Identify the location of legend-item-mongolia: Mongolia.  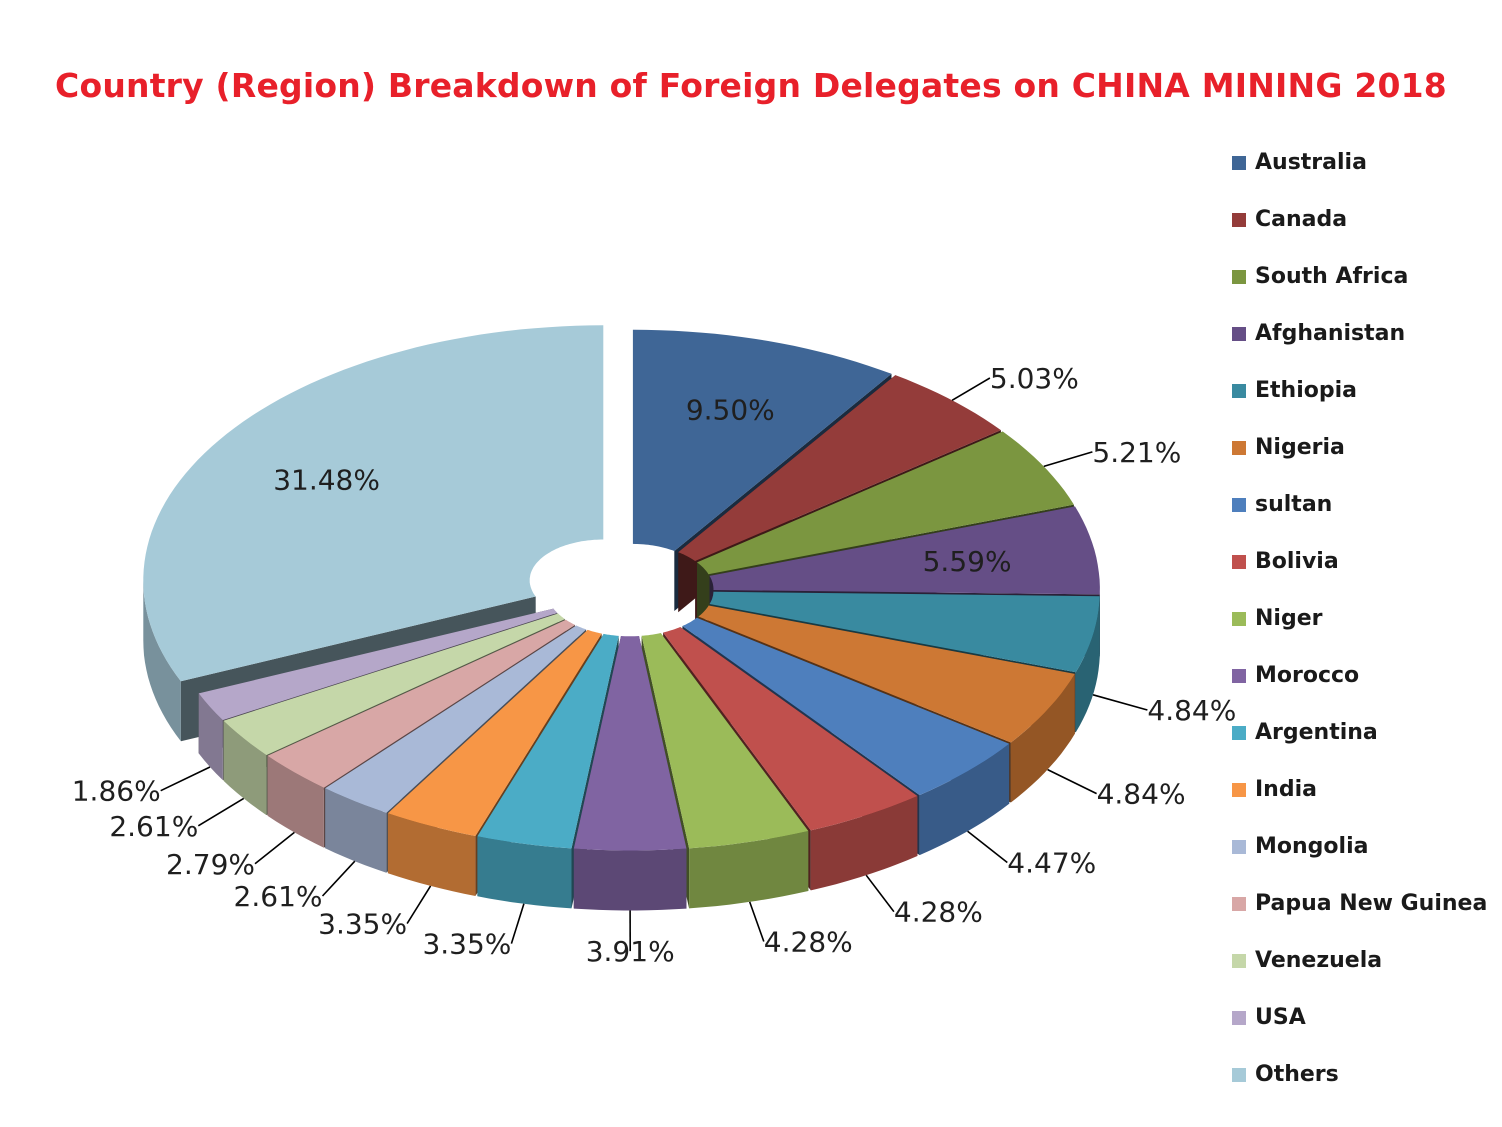
(1367, 847).